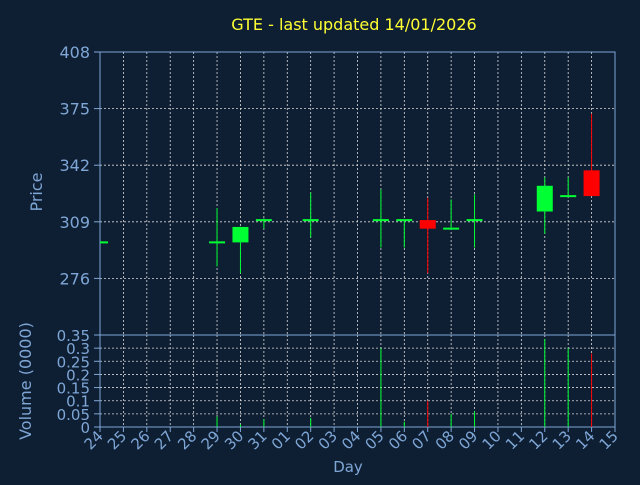  What do you see at coordinates (164, 440) in the screenshot?
I see `day-tick-label: 27` at bounding box center [164, 440].